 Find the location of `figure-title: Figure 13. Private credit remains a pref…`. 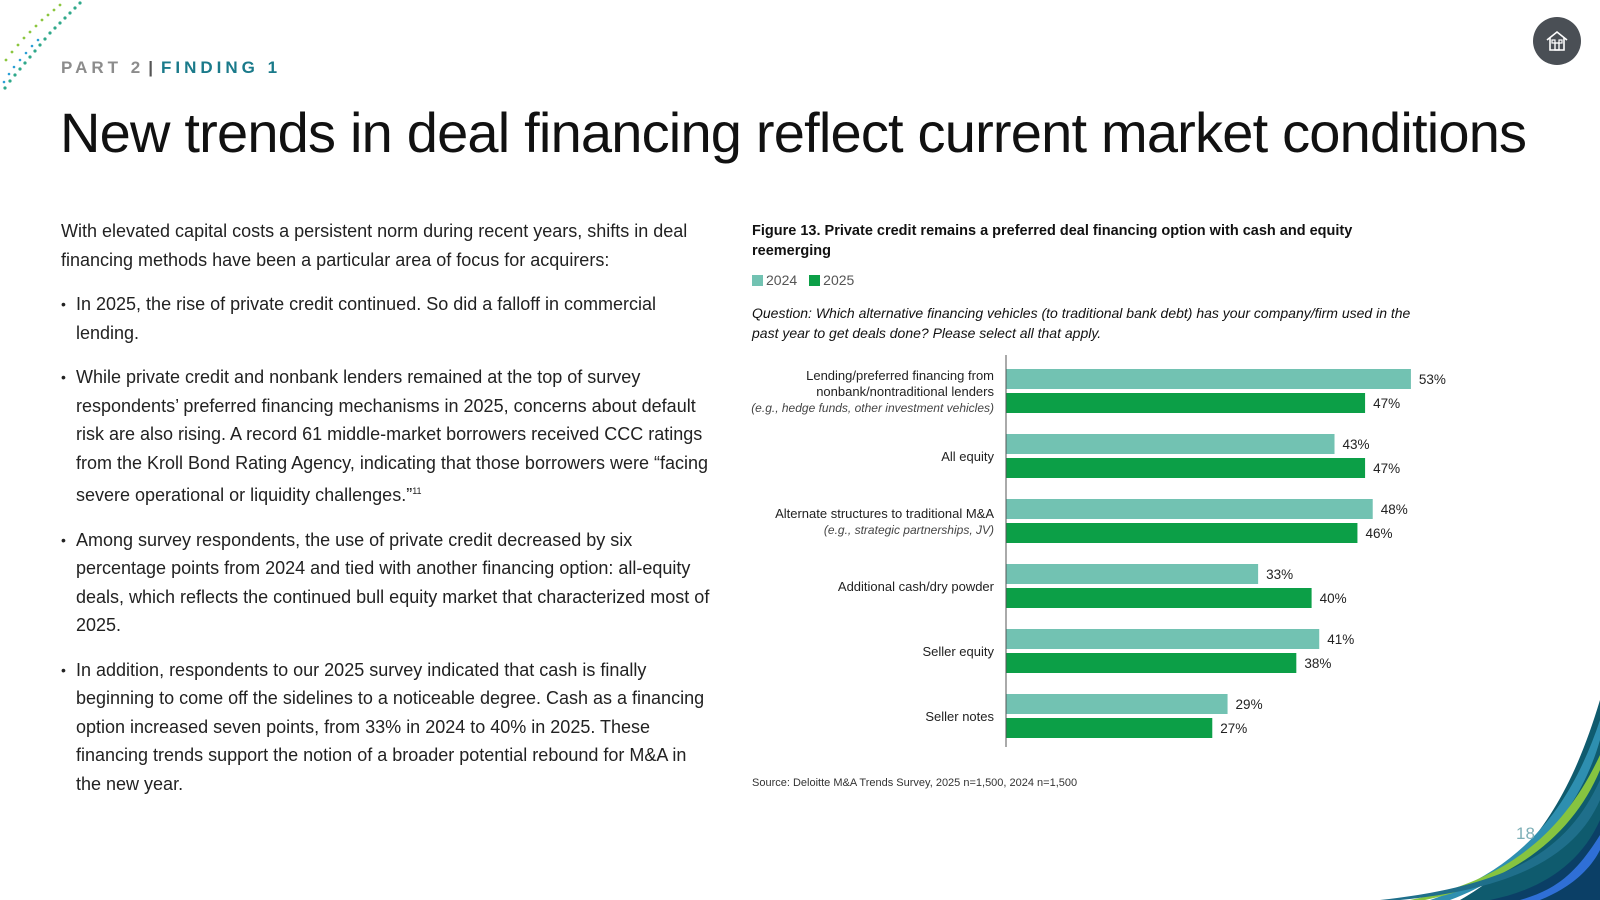

figure-title: Figure 13. Private credit remains a pref… is located at coordinates (1052, 241).